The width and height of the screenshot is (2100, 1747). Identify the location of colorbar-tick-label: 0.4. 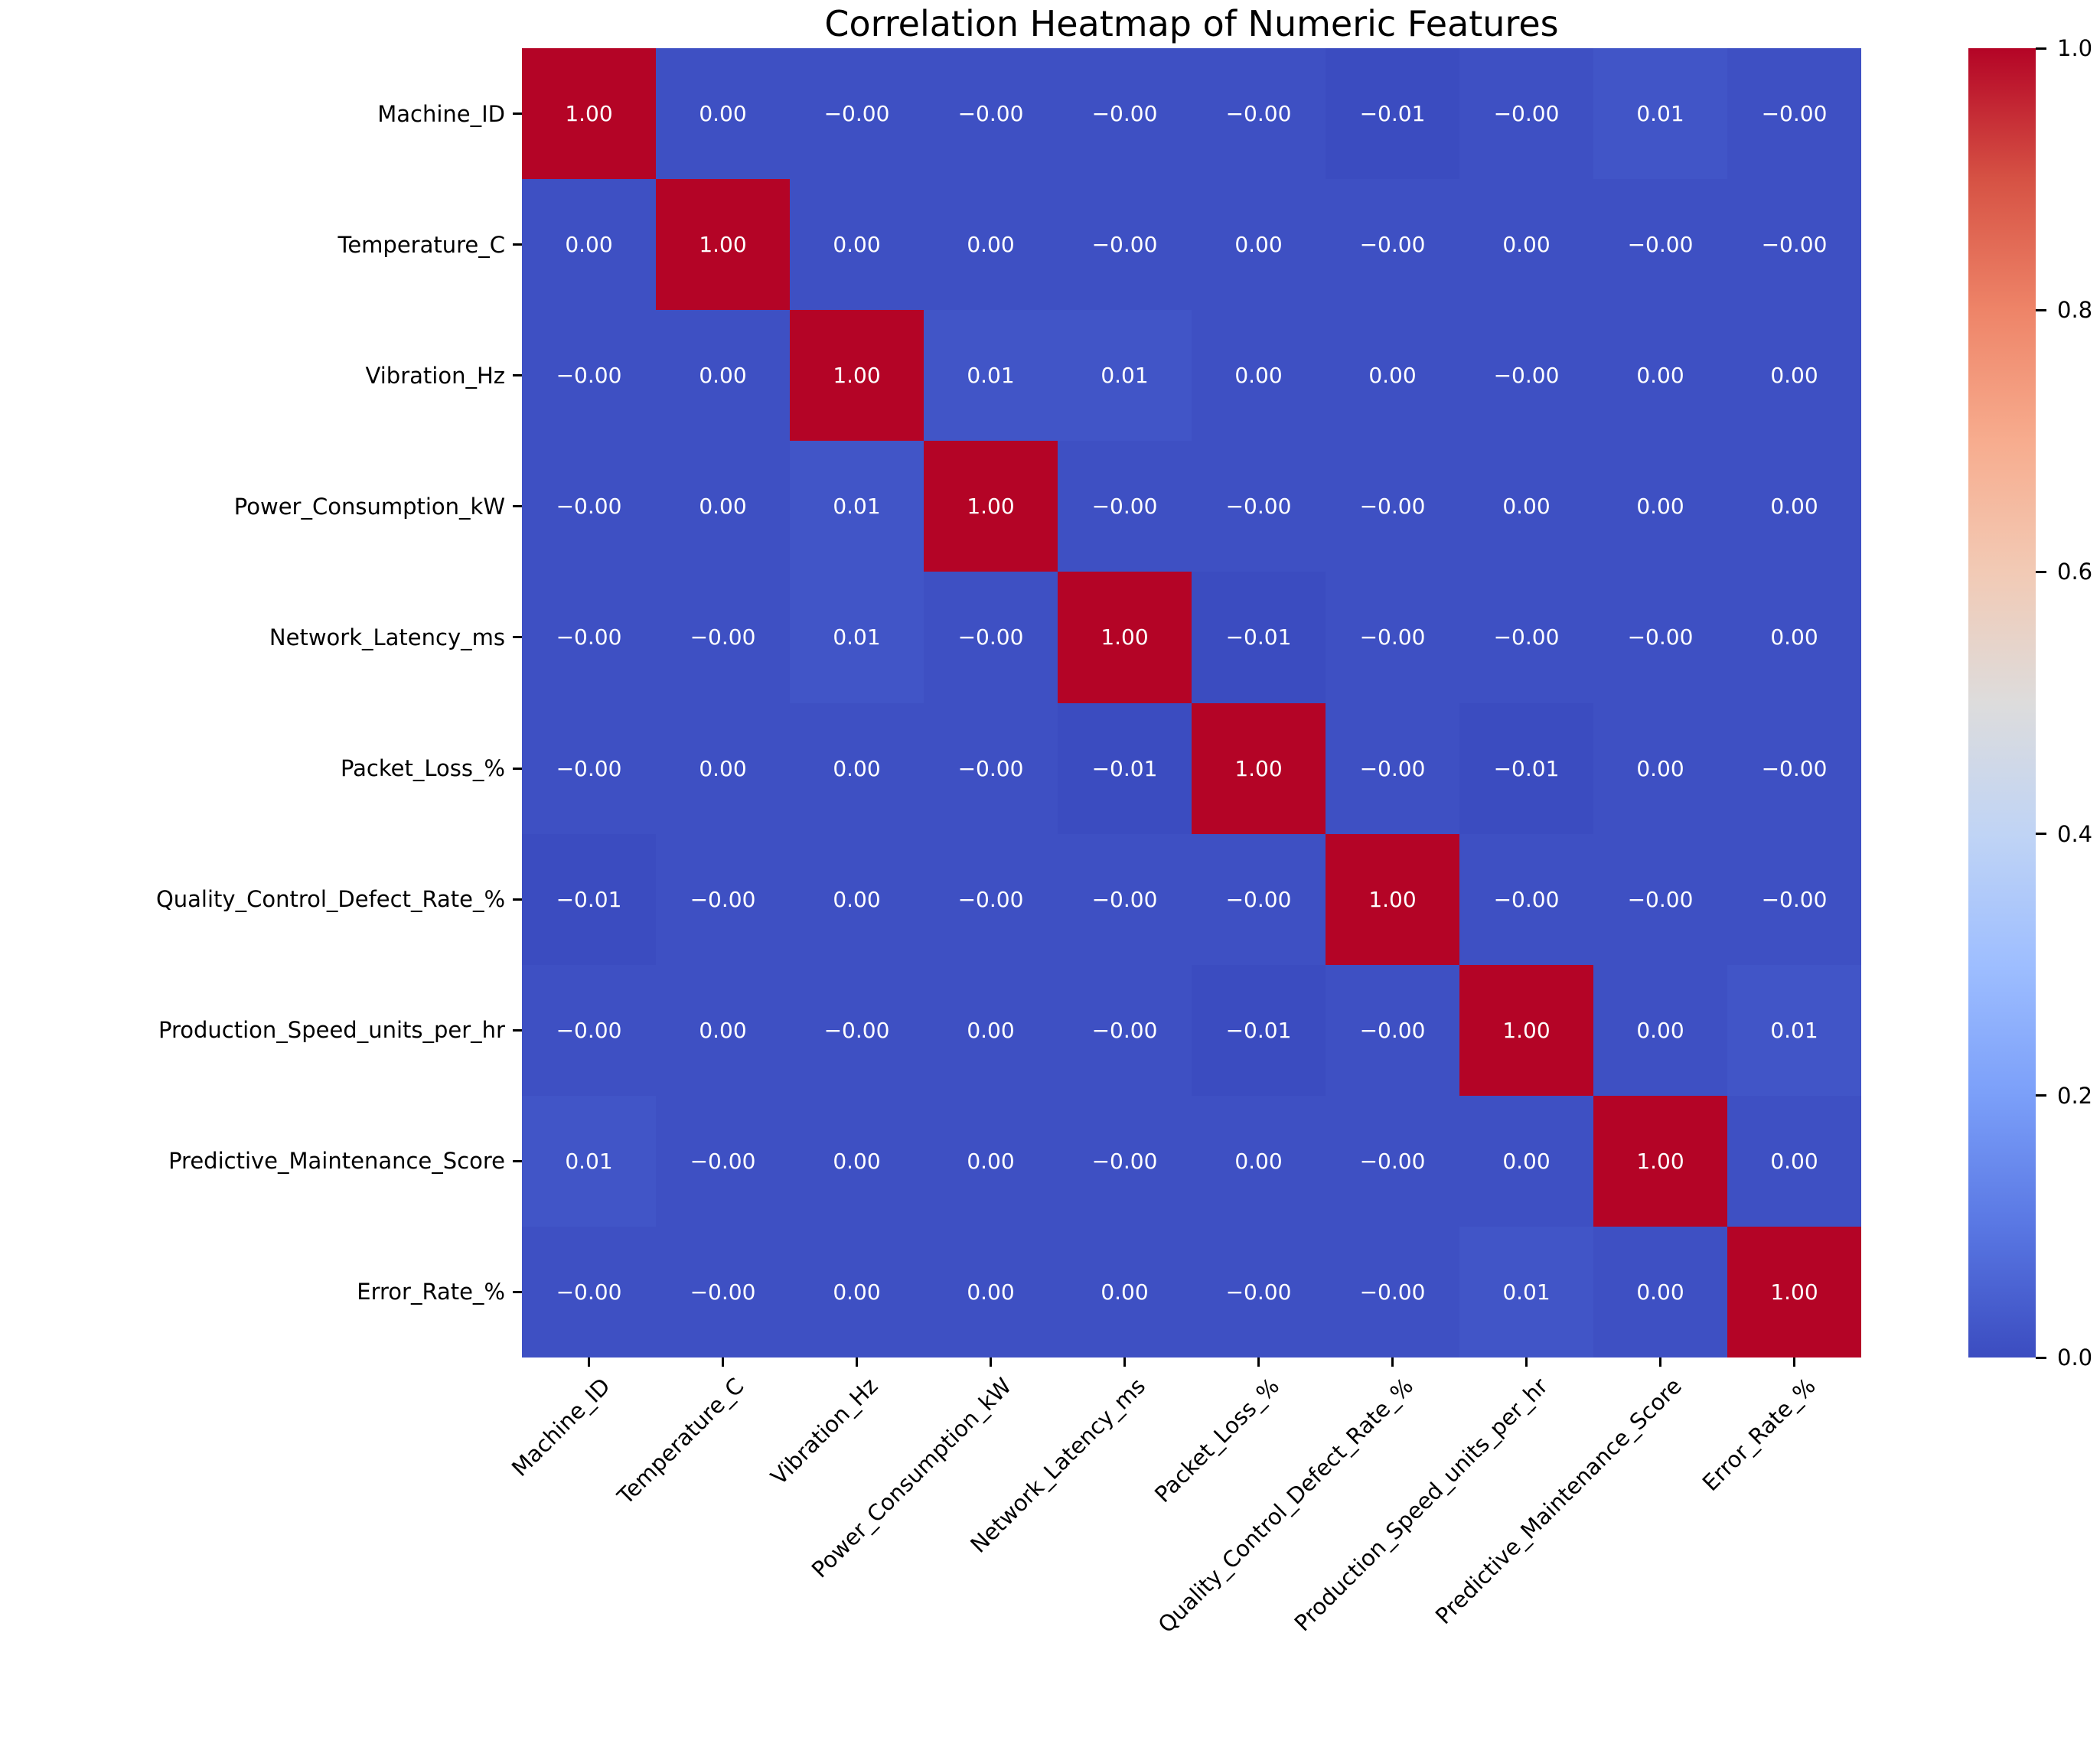
(2075, 833).